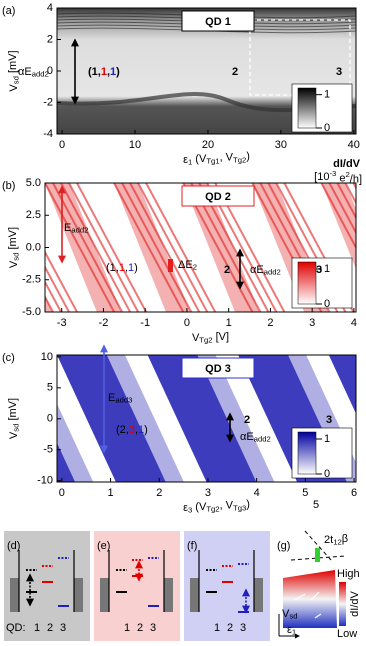 This screenshot has width=366, height=646. I want to click on colorbar-title: dI/dV, so click(347, 164).